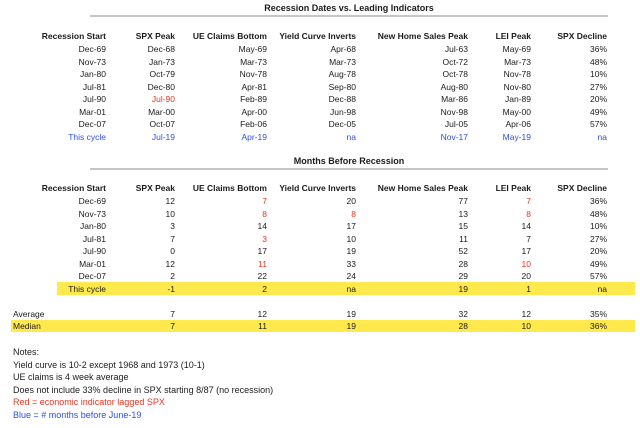 The image size is (640, 428). I want to click on table-cell: Jun-98, so click(343, 111).